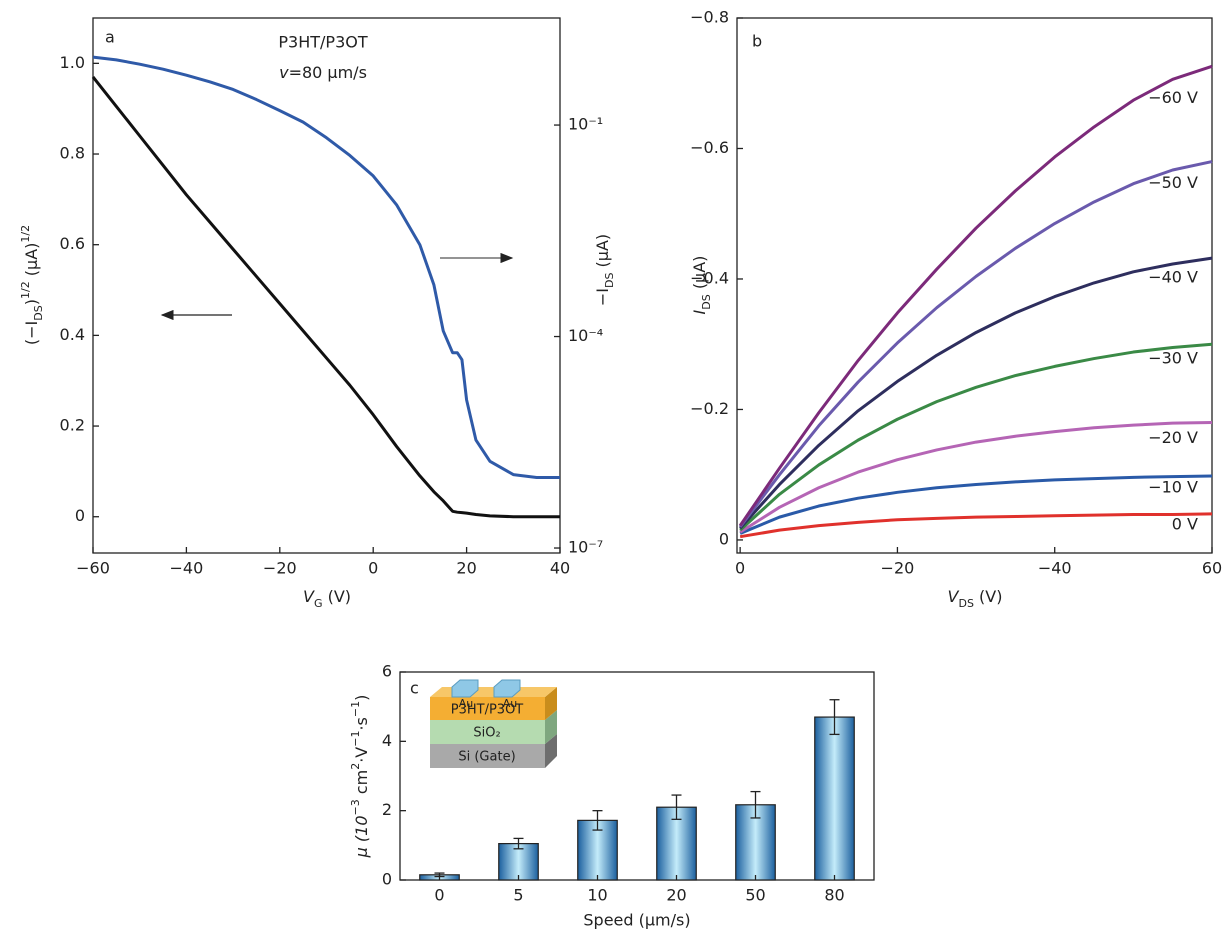 Image resolution: width=1224 pixels, height=936 pixels. I want to click on panel-label: a, so click(110, 37).